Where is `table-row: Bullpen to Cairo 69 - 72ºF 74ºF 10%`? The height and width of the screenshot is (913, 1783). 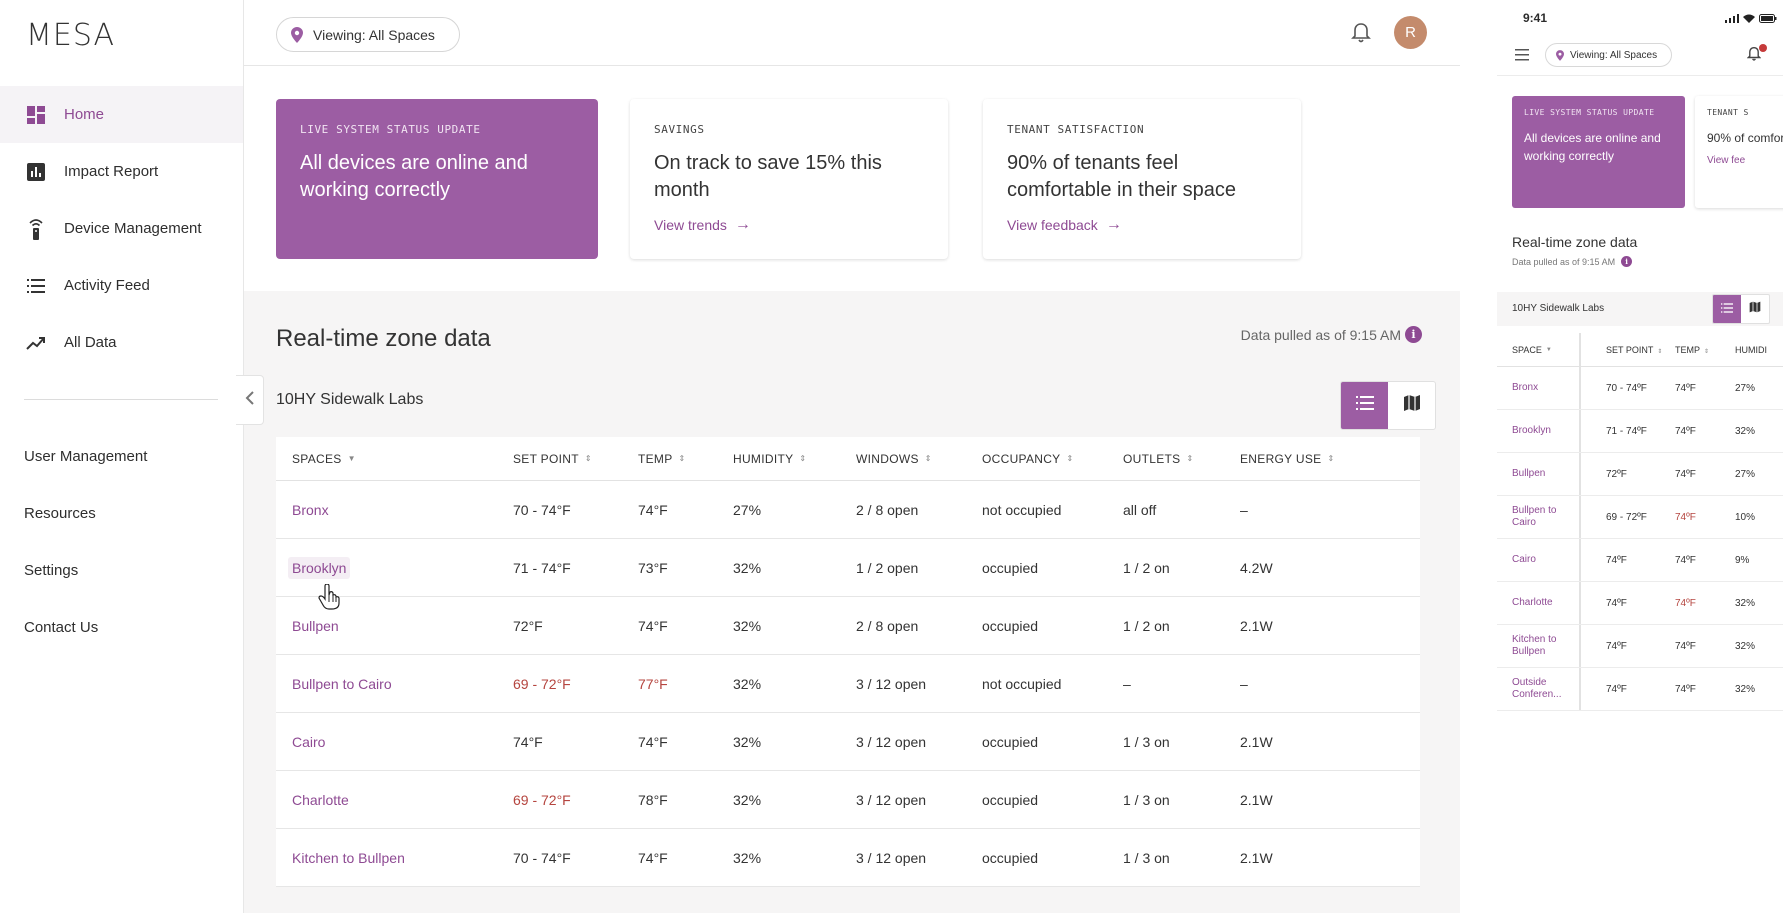
table-row: Bullpen to Cairo 69 - 72ºF 74ºF 10% is located at coordinates (1640, 517).